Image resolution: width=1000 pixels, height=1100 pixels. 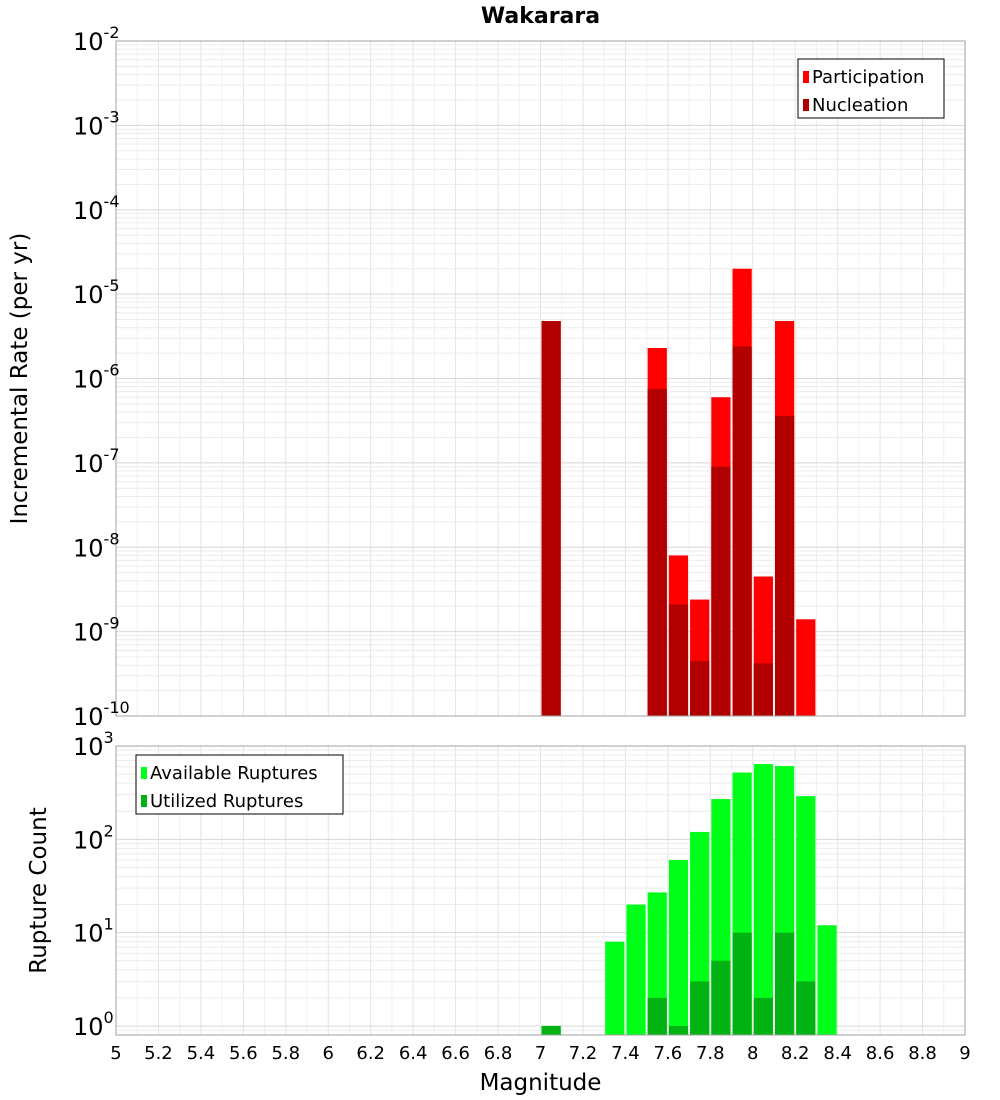 What do you see at coordinates (158, 1053) in the screenshot?
I see `x-tick-label: 5.2` at bounding box center [158, 1053].